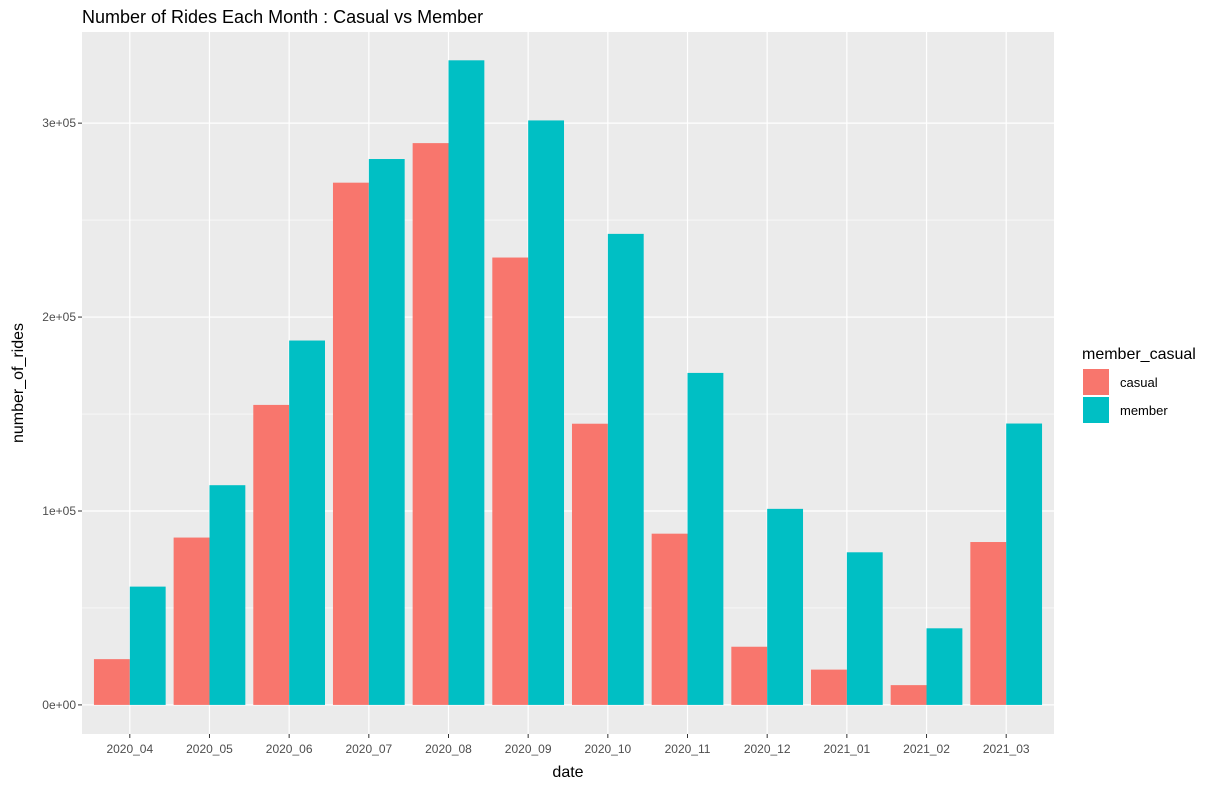  I want to click on x-tick-label: 2020_05, so click(209, 749).